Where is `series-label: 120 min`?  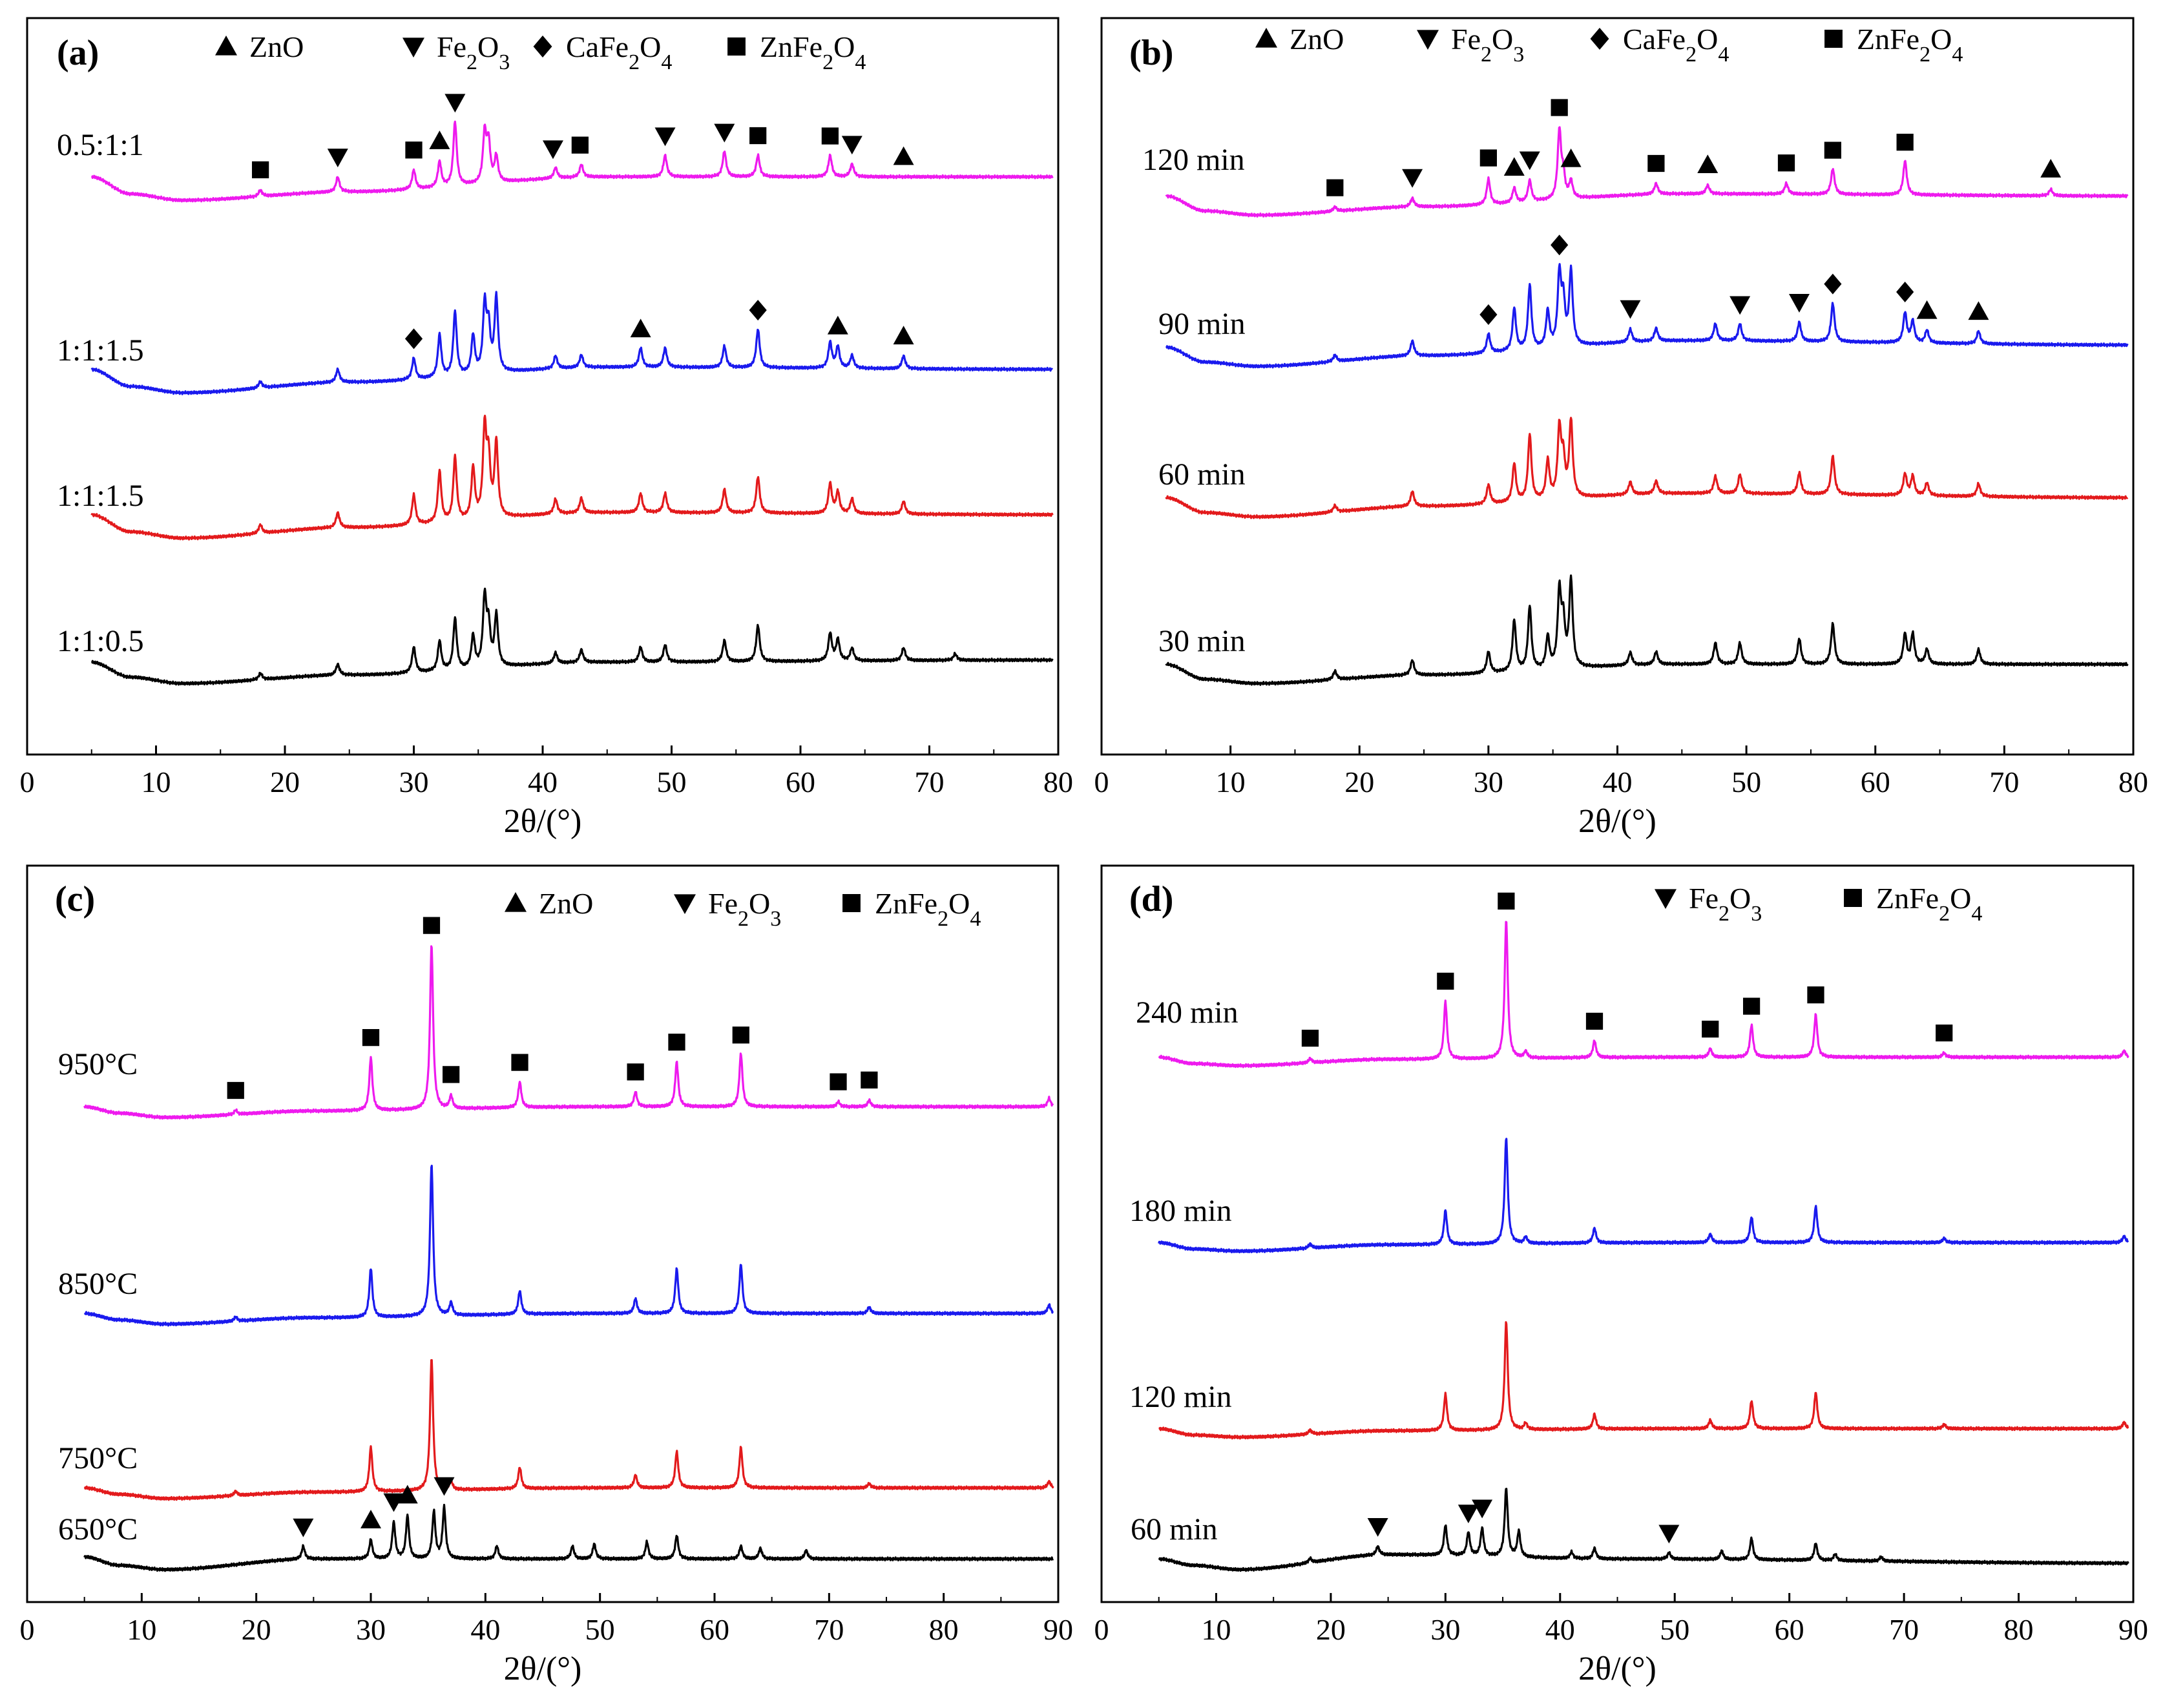
series-label: 120 min is located at coordinates (1193, 160).